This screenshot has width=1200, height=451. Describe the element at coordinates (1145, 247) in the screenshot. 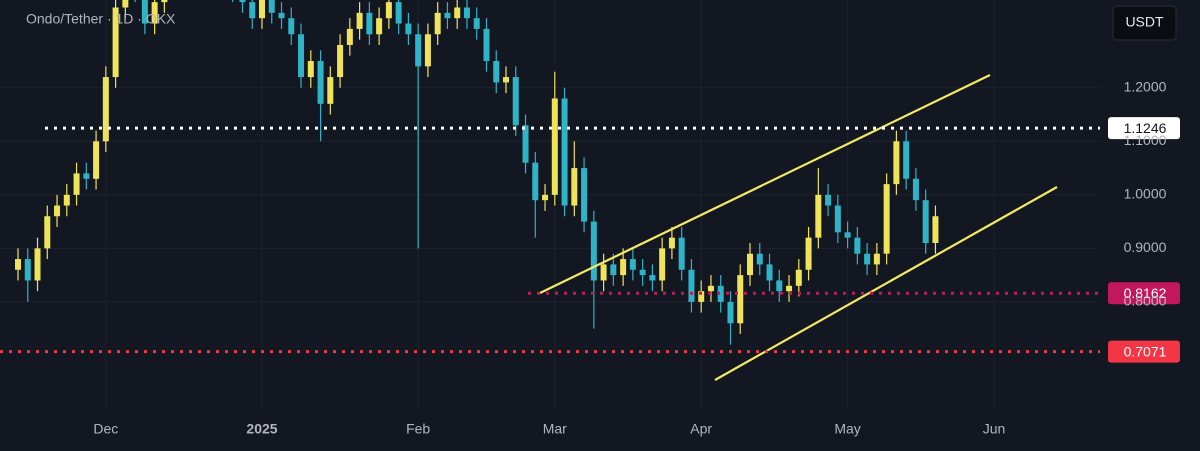

I see `y-tick-label: 0.9000` at that location.